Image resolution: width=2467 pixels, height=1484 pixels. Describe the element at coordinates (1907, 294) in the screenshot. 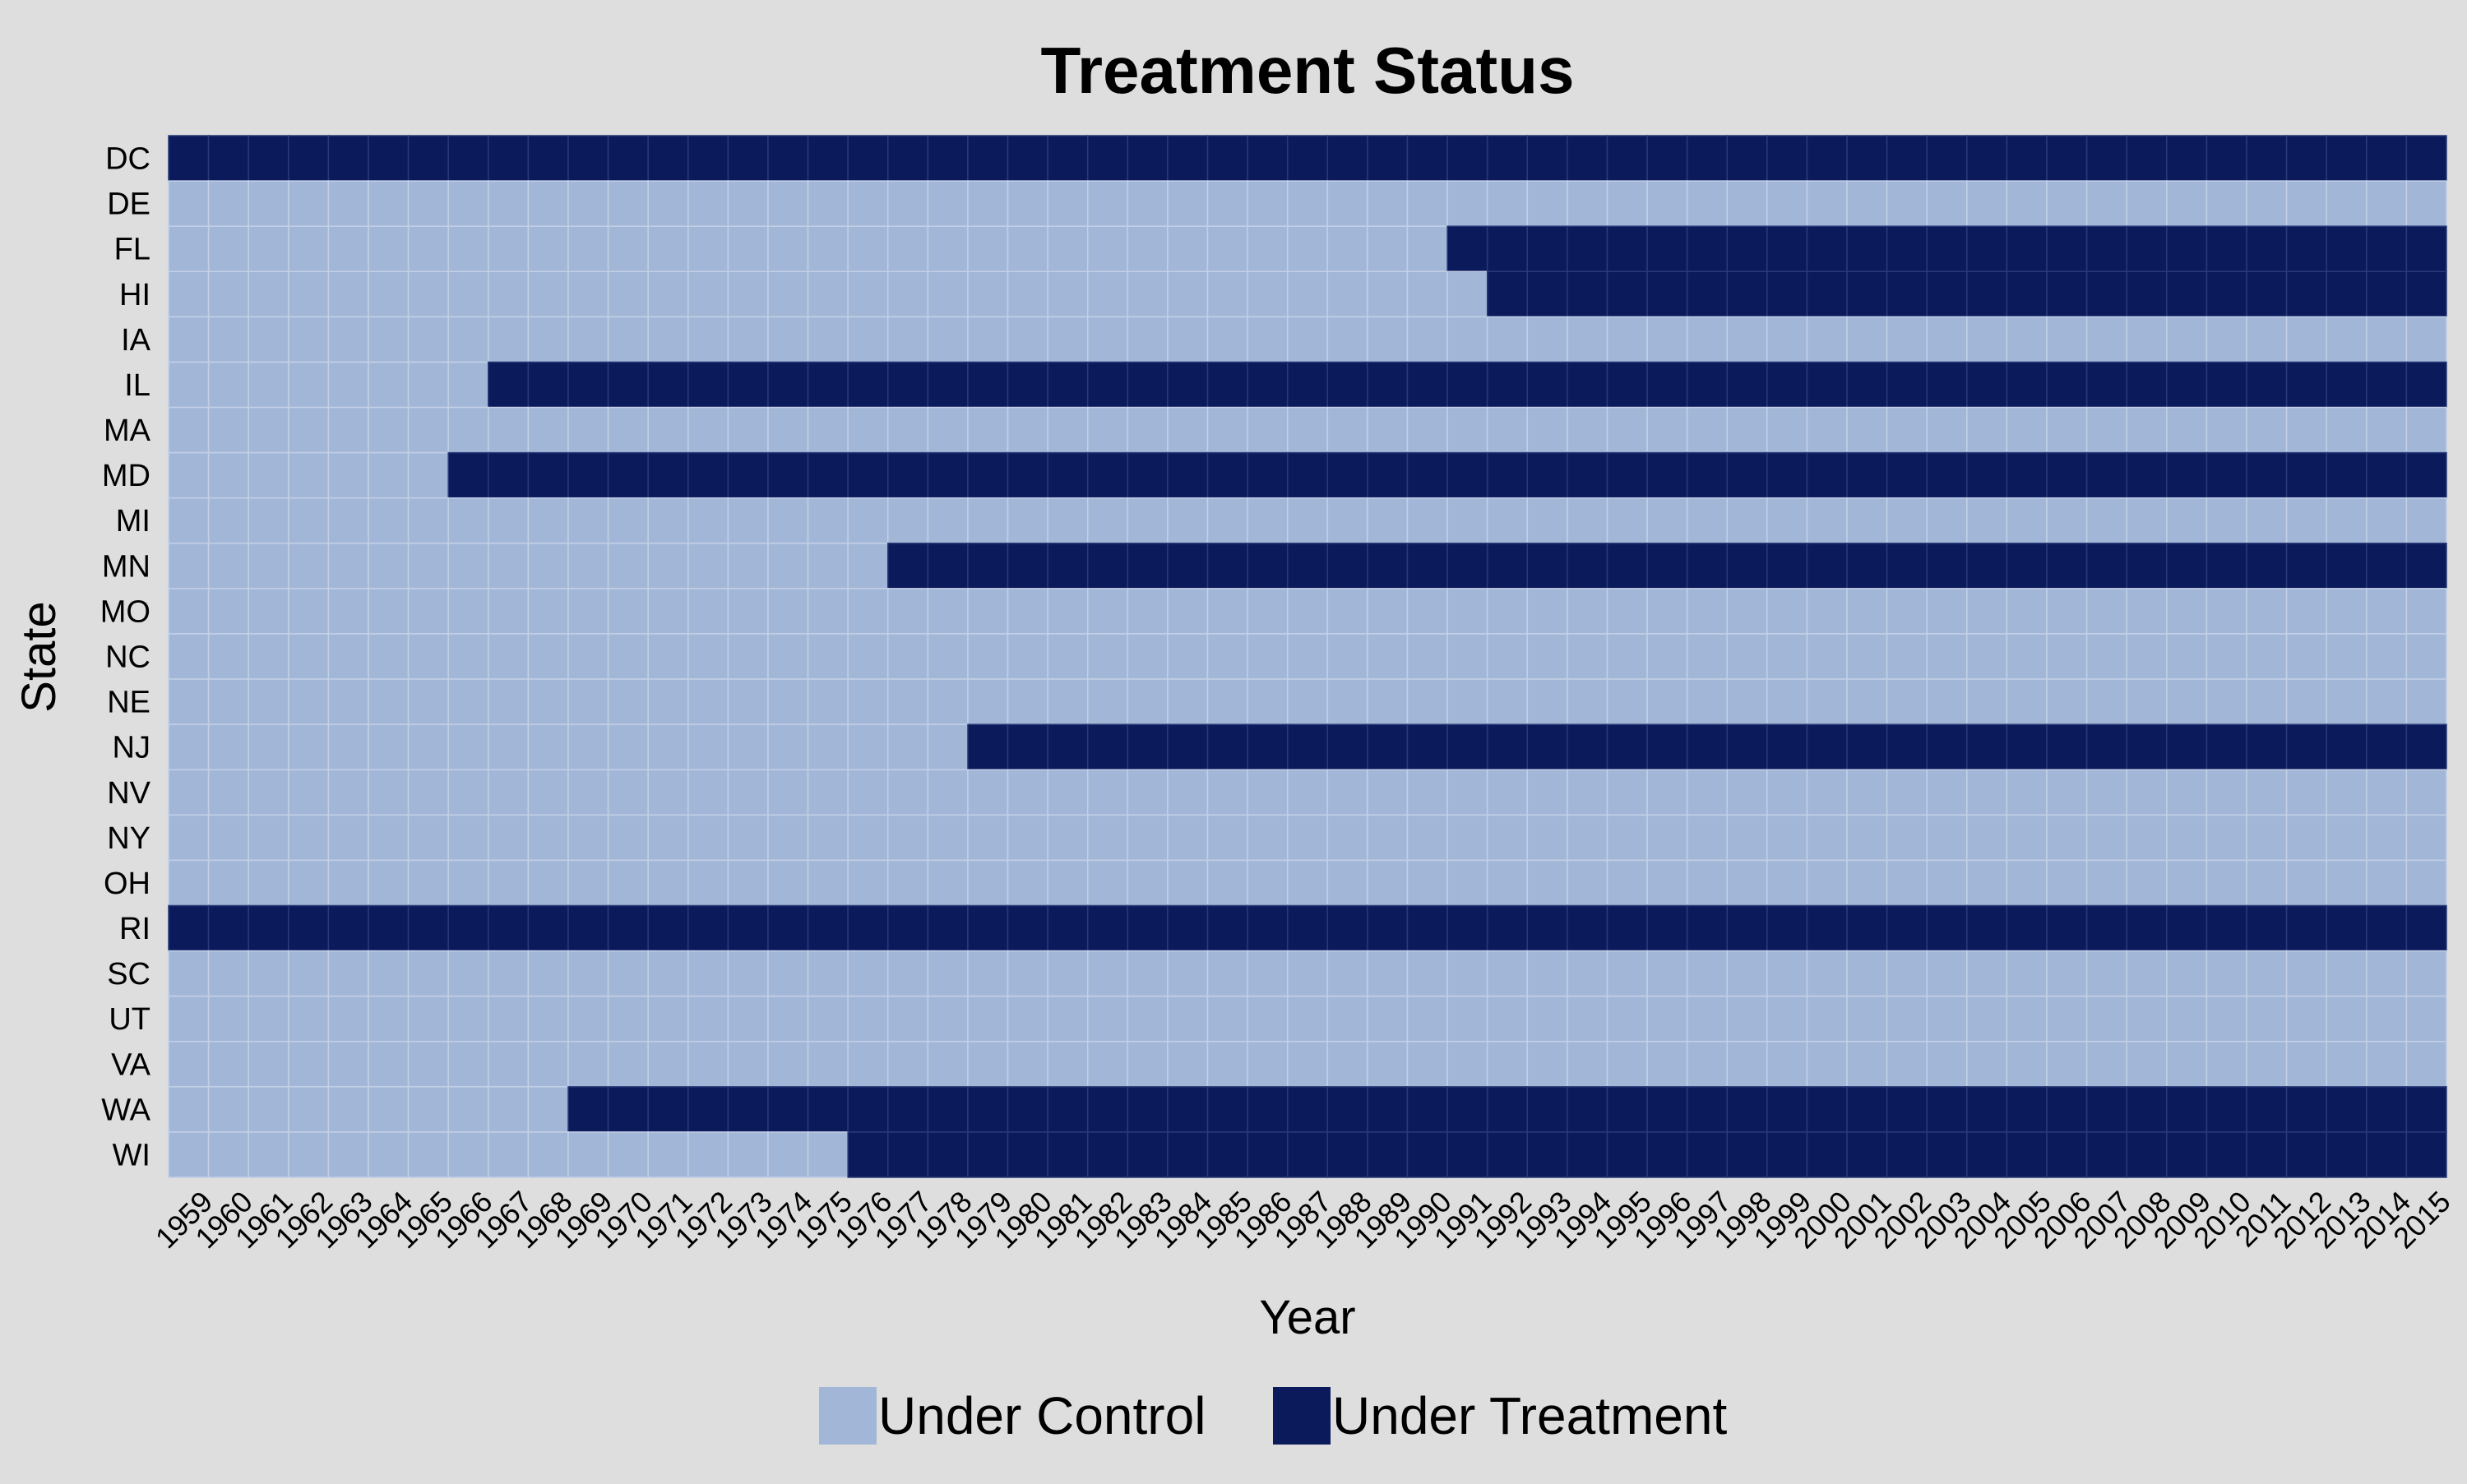

I see `cell-hi-2002` at that location.